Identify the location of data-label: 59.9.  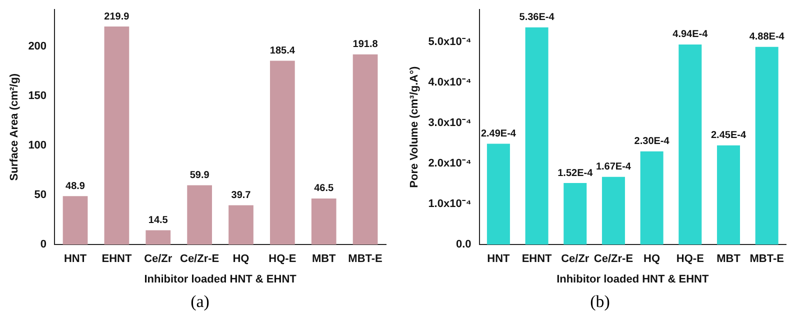
(200, 175).